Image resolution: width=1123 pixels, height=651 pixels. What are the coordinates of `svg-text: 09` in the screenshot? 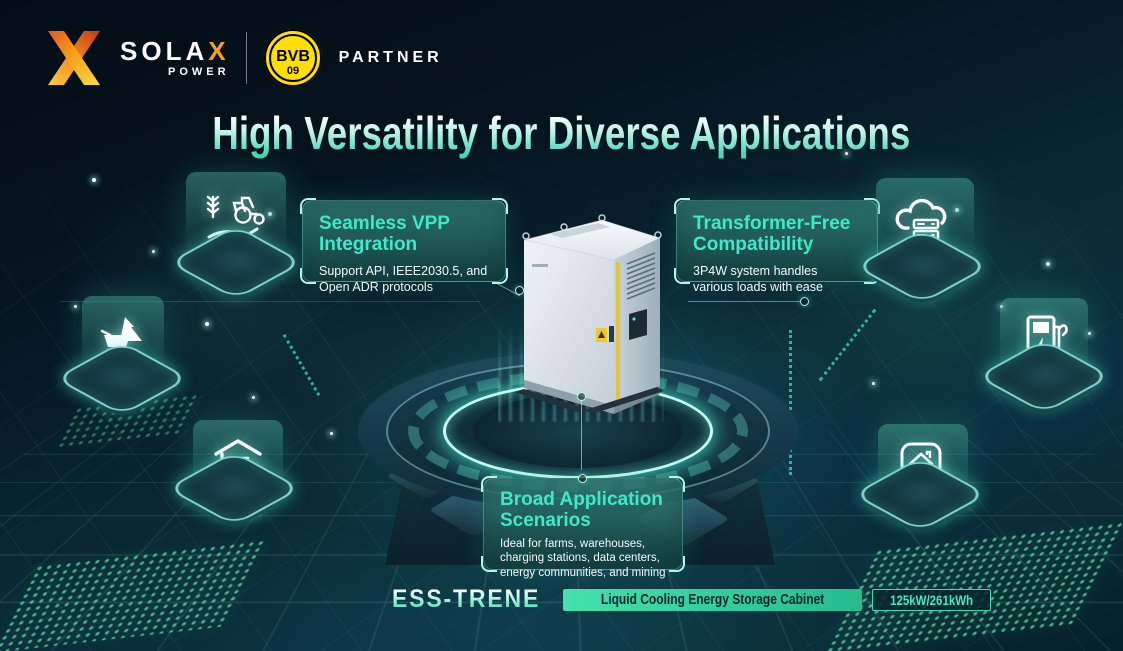 It's located at (292, 71).